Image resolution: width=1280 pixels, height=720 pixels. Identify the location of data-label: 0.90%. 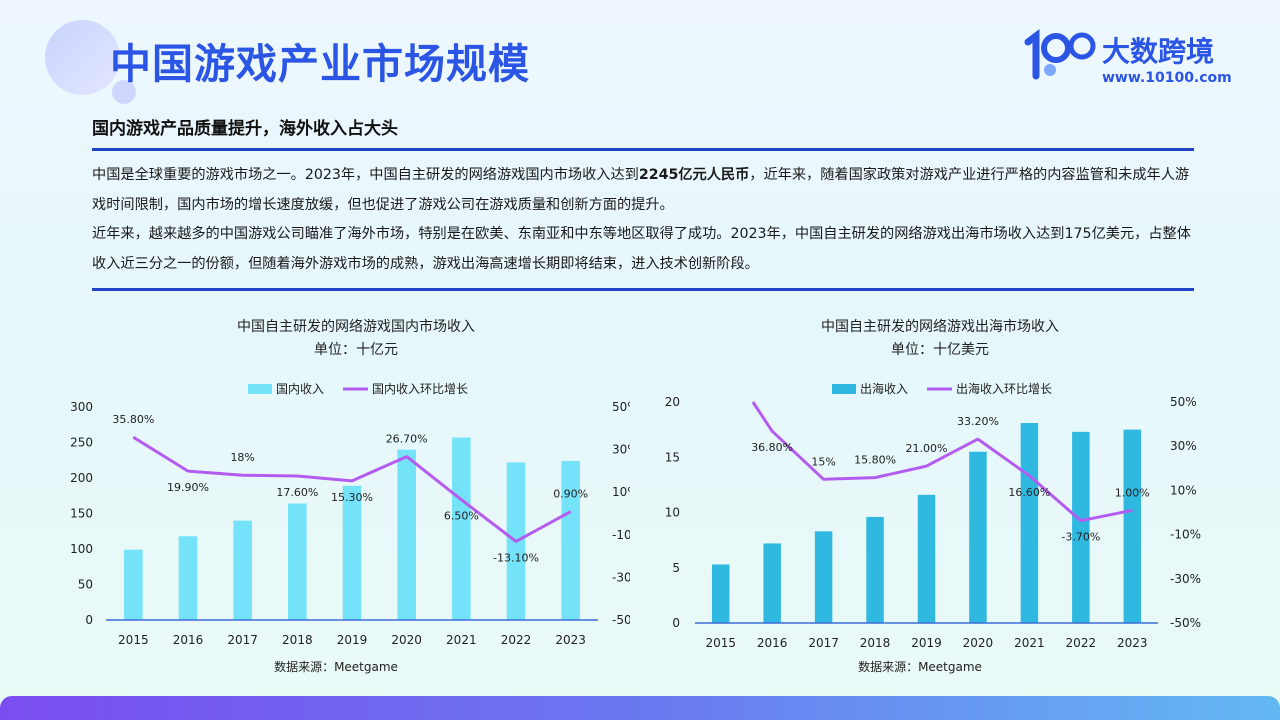
(570, 494).